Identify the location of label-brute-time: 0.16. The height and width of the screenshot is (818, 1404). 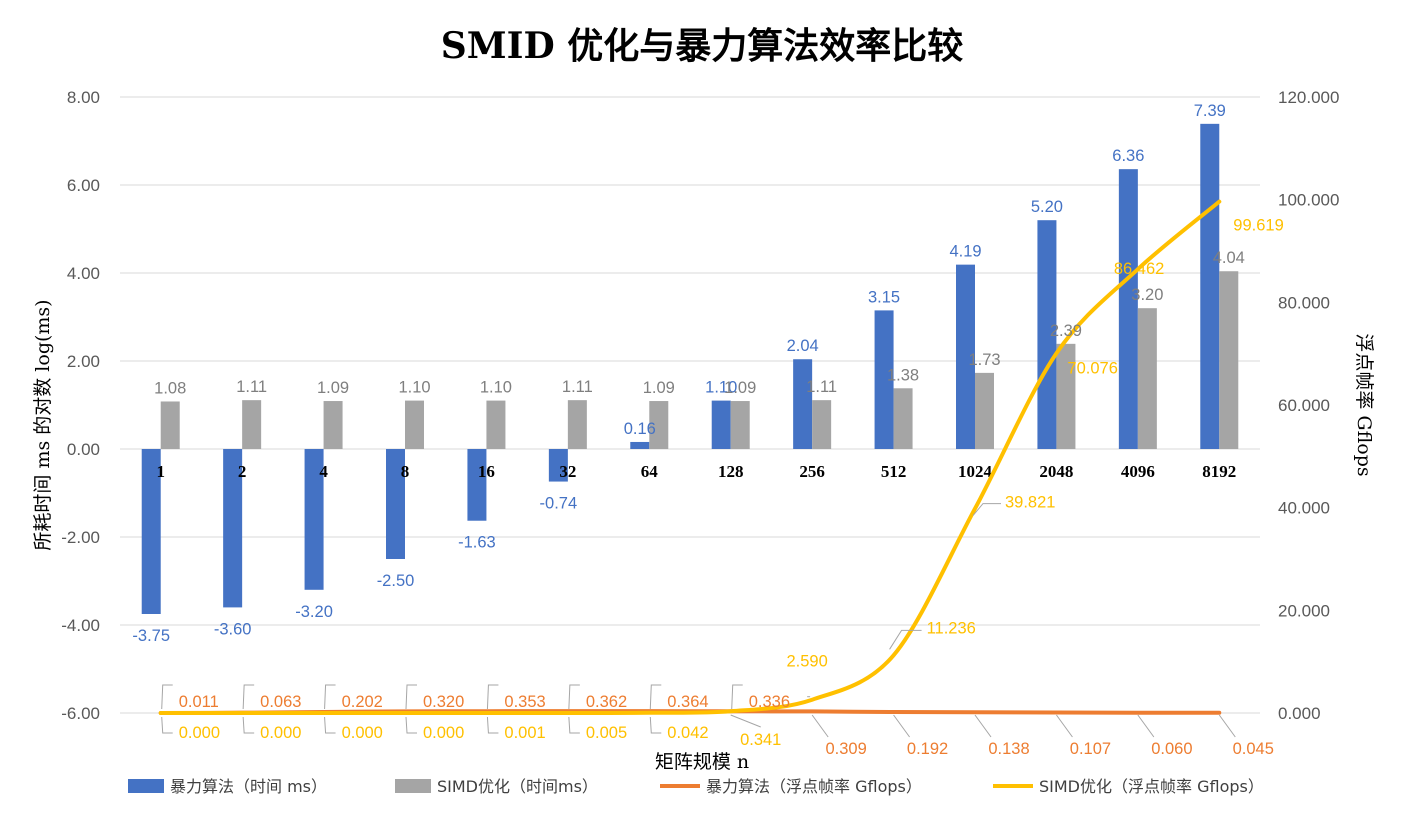
(640, 429).